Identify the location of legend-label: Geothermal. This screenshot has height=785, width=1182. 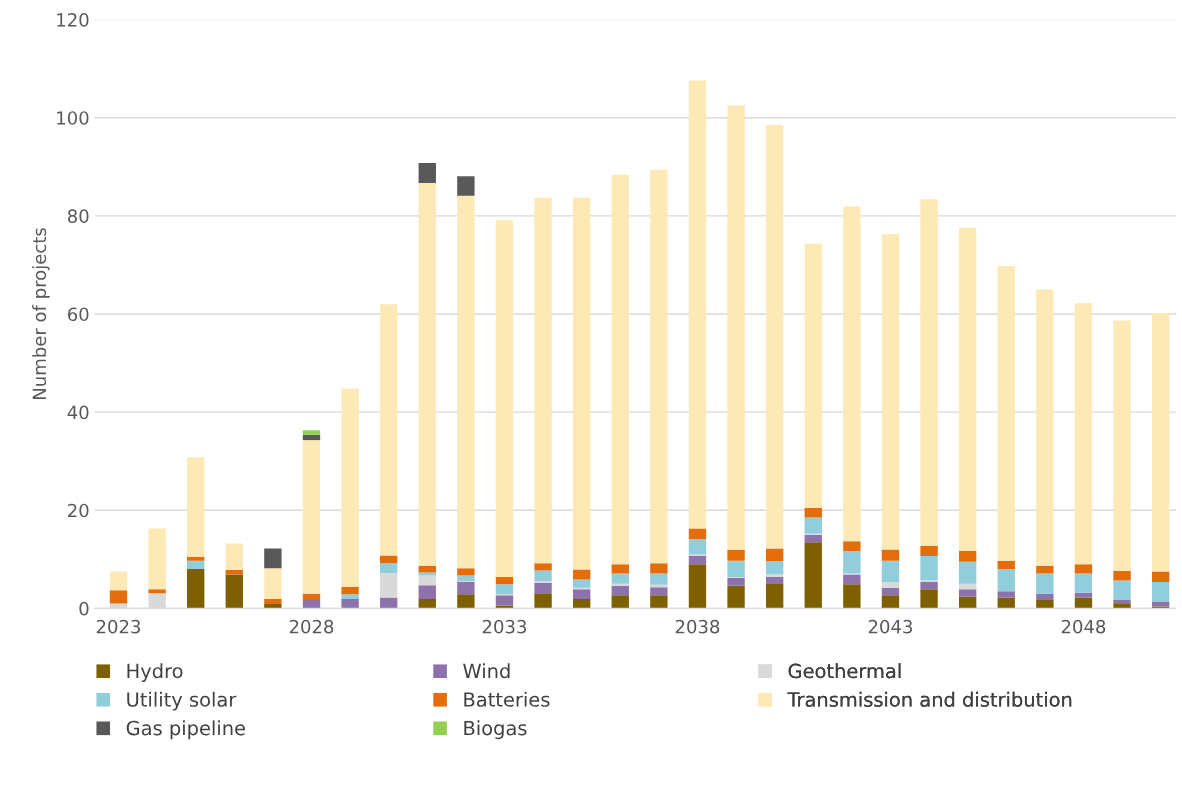
(844, 671).